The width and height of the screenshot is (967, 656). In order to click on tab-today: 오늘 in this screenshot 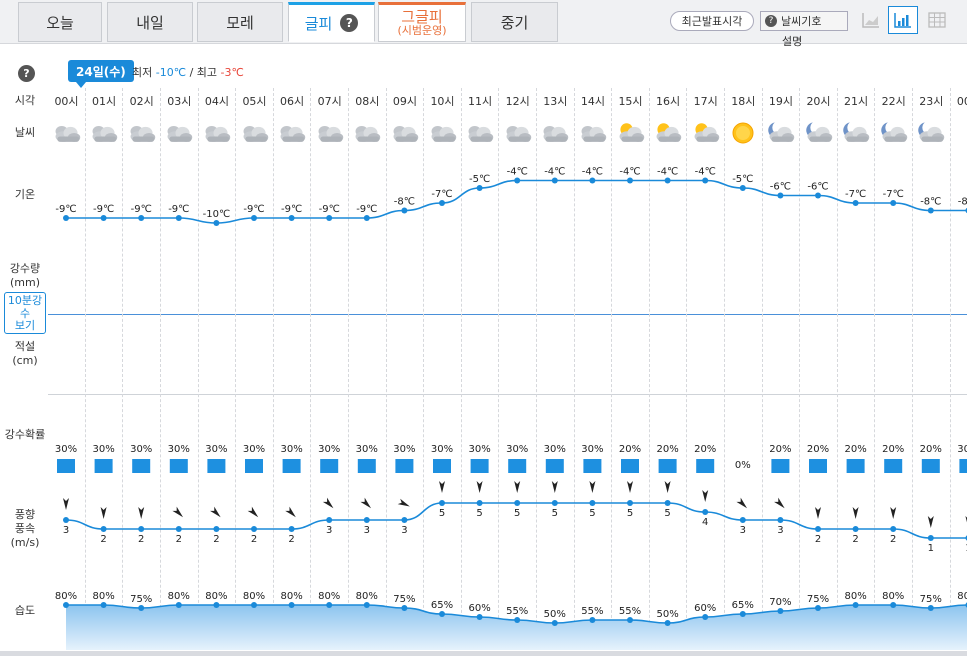, I will do `click(60, 22)`.